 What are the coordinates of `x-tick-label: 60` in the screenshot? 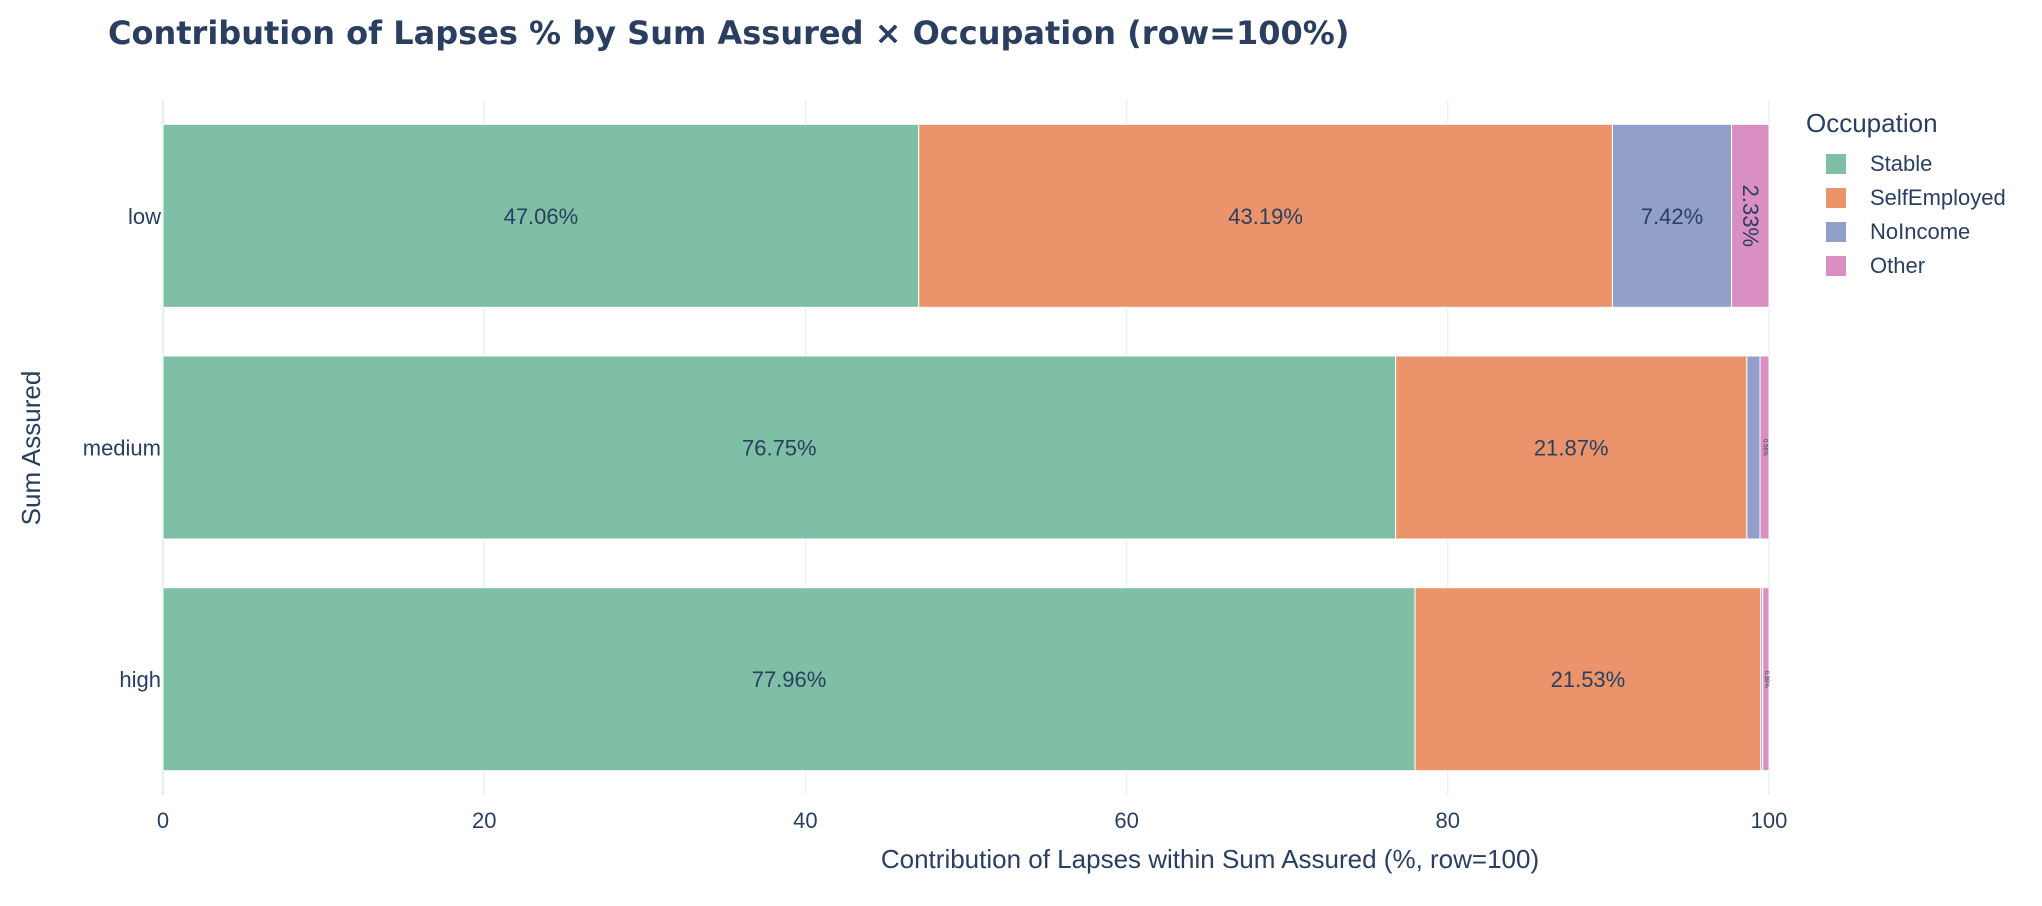 It's located at (1126, 820).